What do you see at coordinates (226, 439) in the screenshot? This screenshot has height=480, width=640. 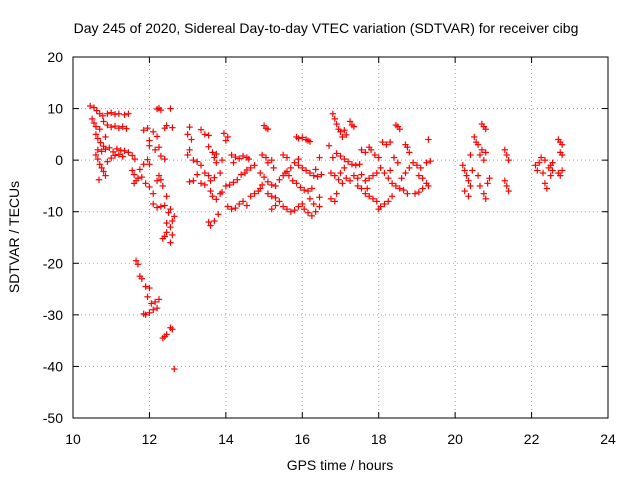 I see `x-tick-label: 14` at bounding box center [226, 439].